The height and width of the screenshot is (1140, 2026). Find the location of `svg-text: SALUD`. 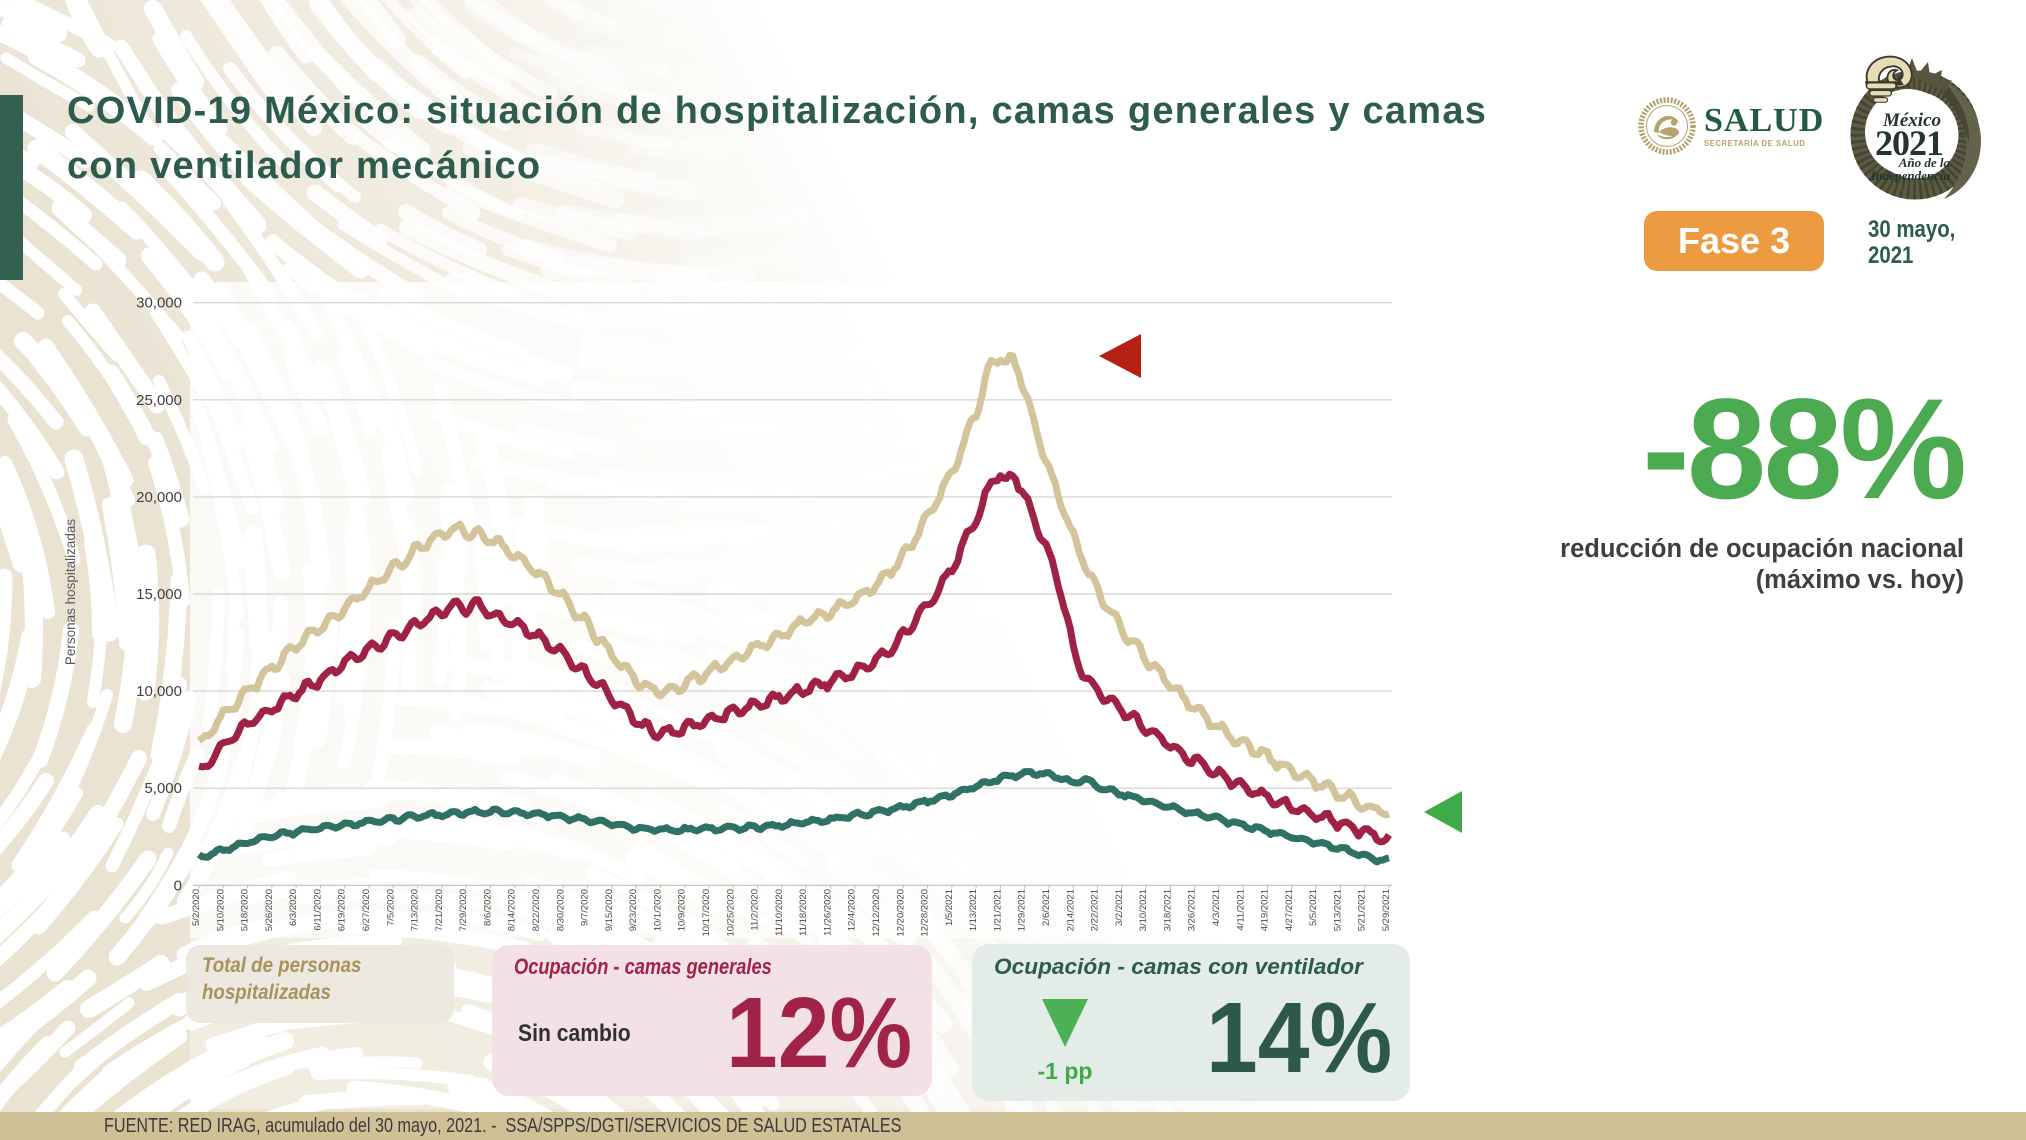

svg-text: SALUD is located at coordinates (1764, 120).